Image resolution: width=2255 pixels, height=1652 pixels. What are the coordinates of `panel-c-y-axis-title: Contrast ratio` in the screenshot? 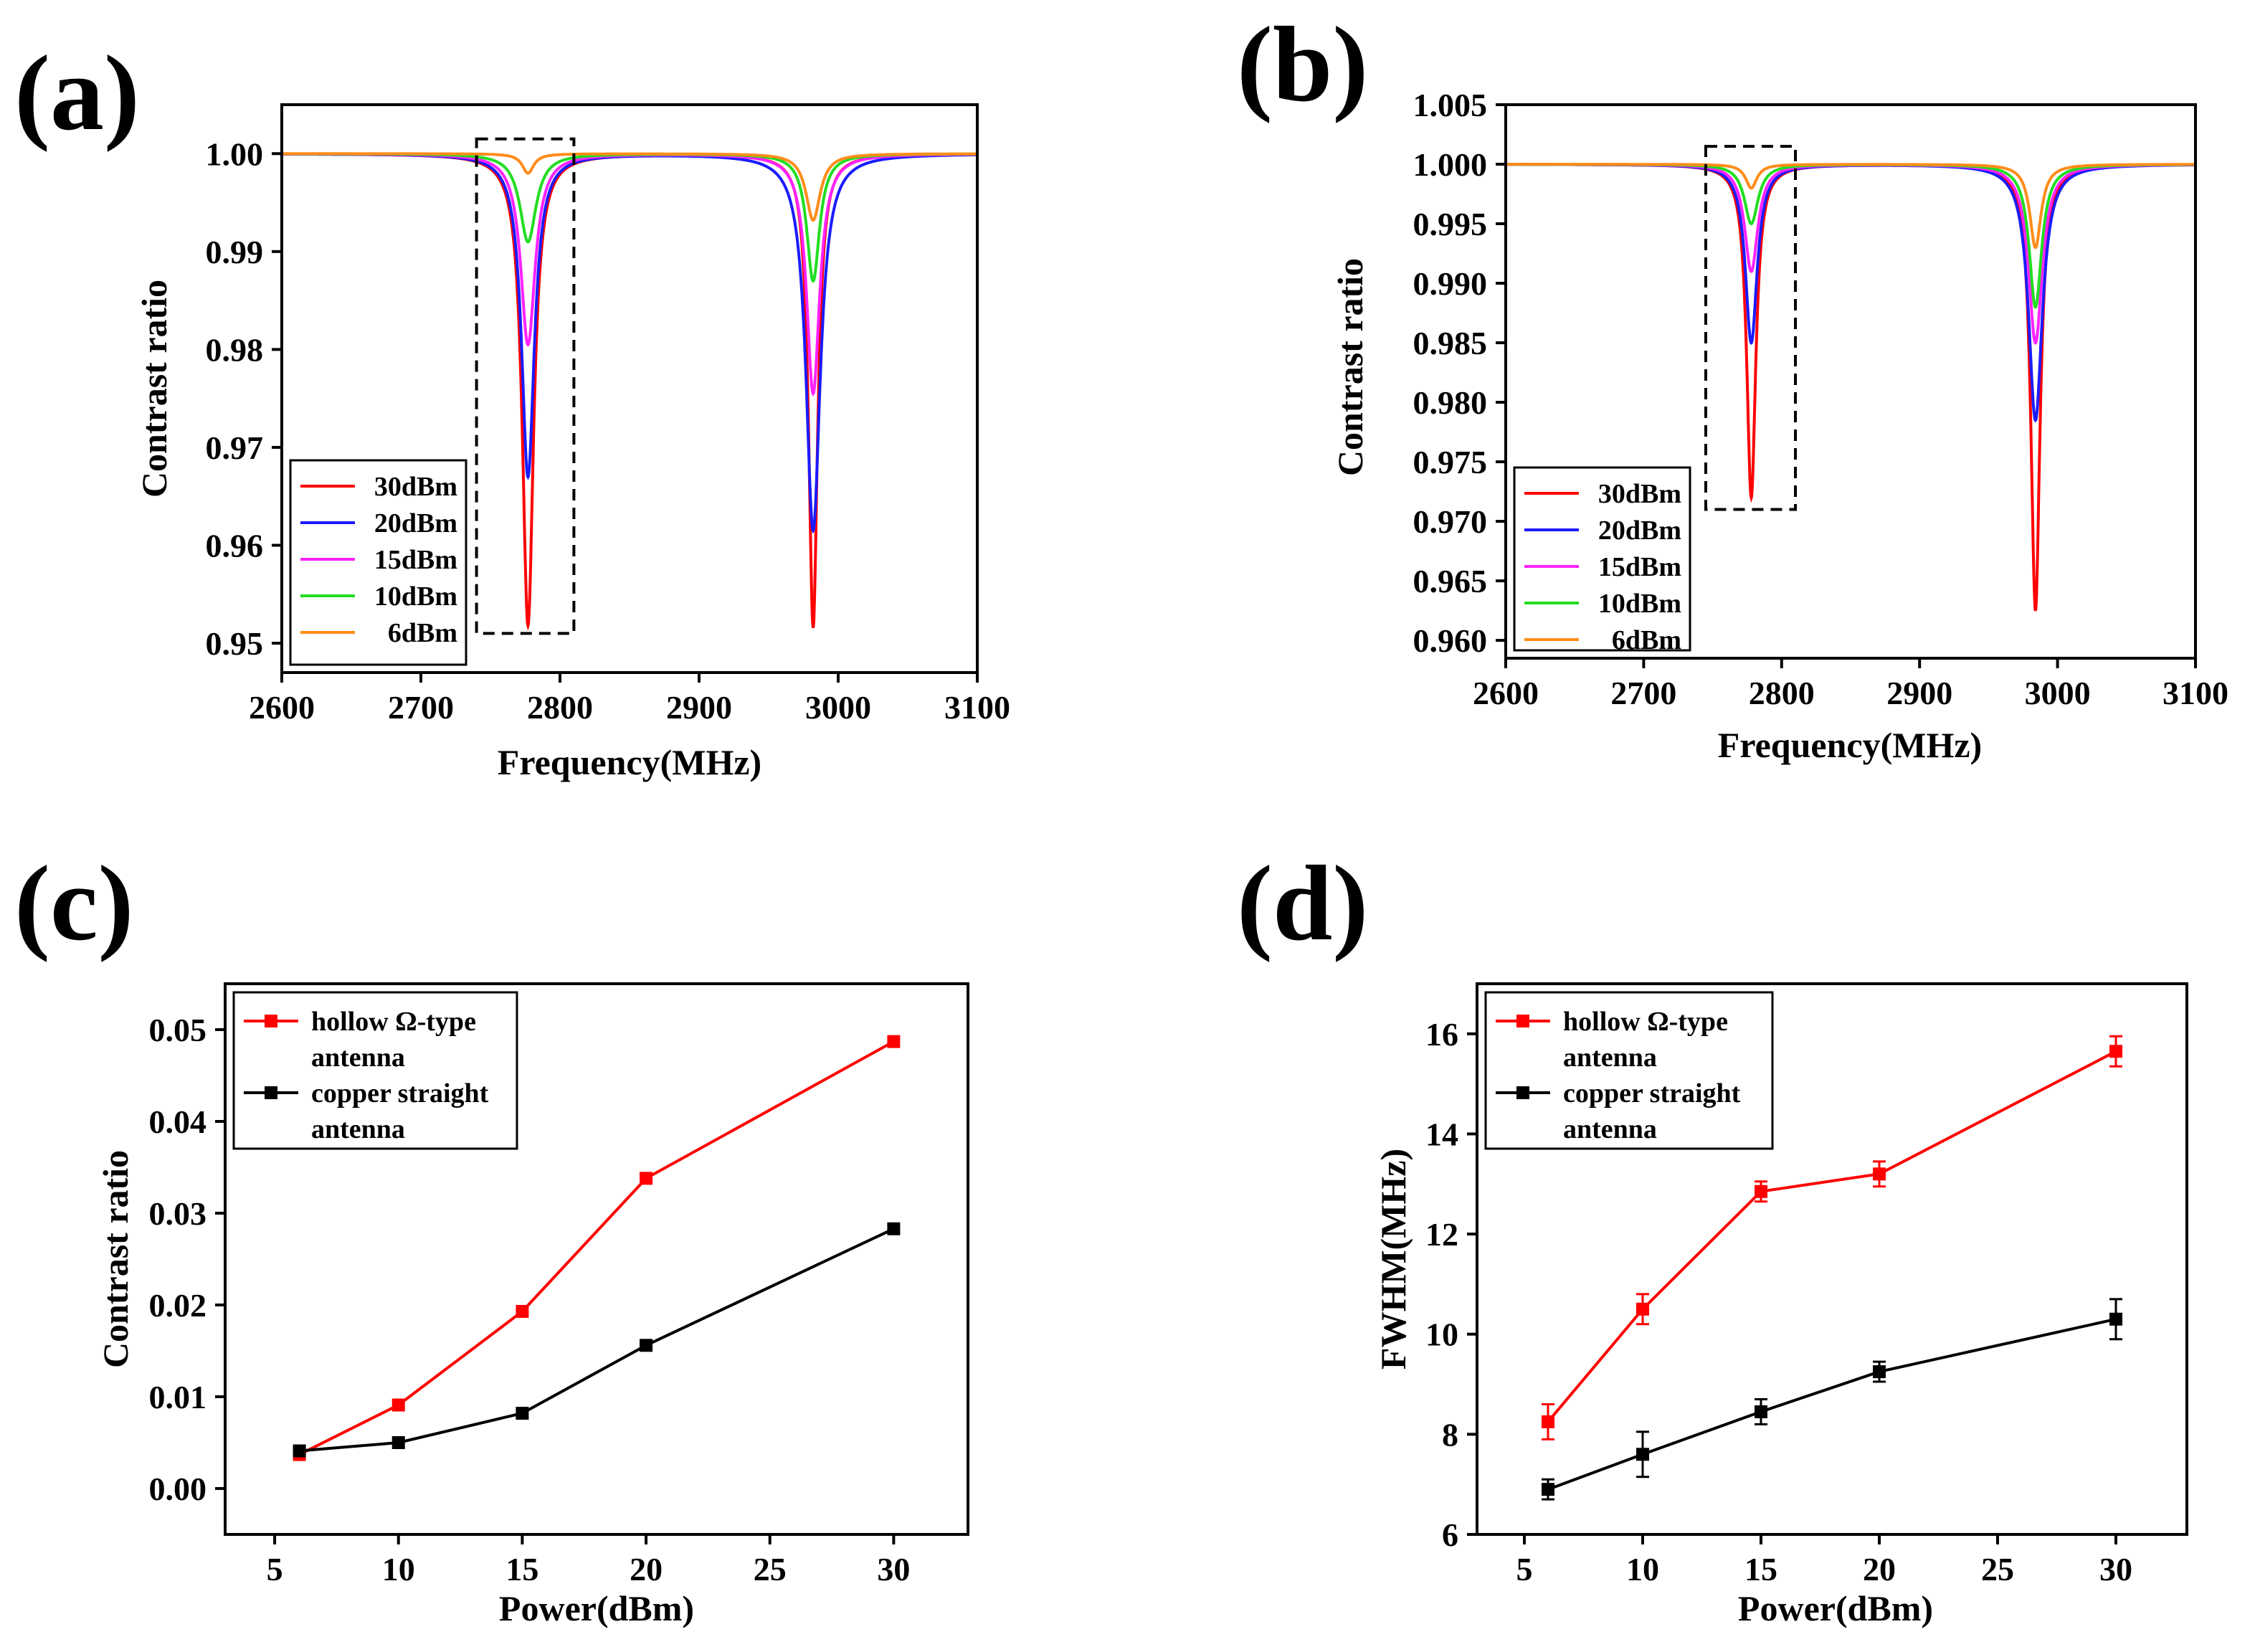 It's located at (115, 1259).